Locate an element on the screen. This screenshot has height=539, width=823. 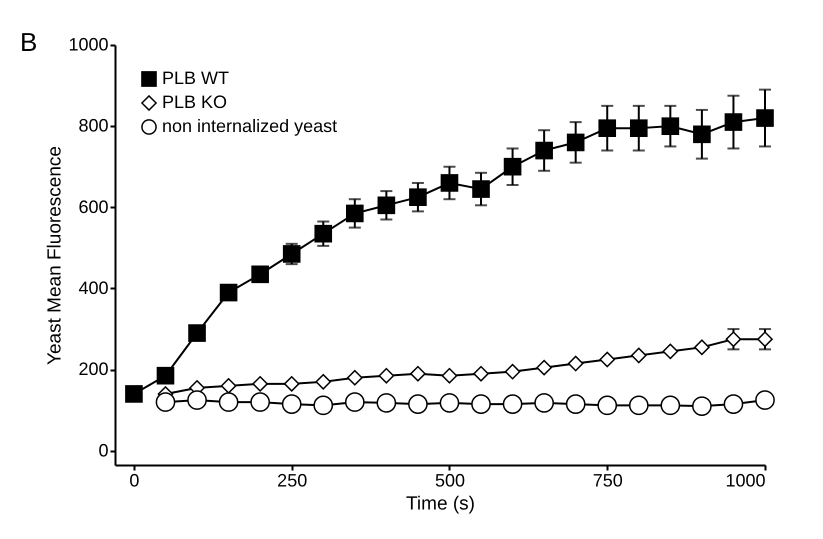
legend-label: non internalized yeast is located at coordinates (250, 126).